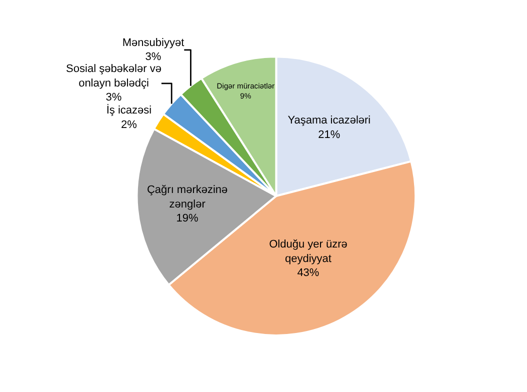  What do you see at coordinates (246, 95) in the screenshot?
I see `data-label: 9%` at bounding box center [246, 95].